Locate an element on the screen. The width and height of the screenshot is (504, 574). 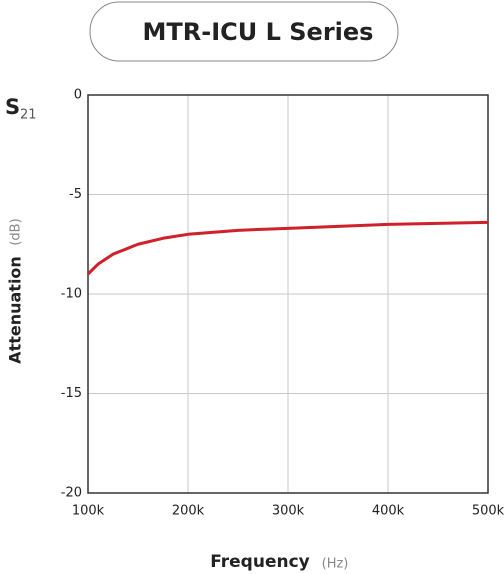
s-subscript: 21 is located at coordinates (28, 115).